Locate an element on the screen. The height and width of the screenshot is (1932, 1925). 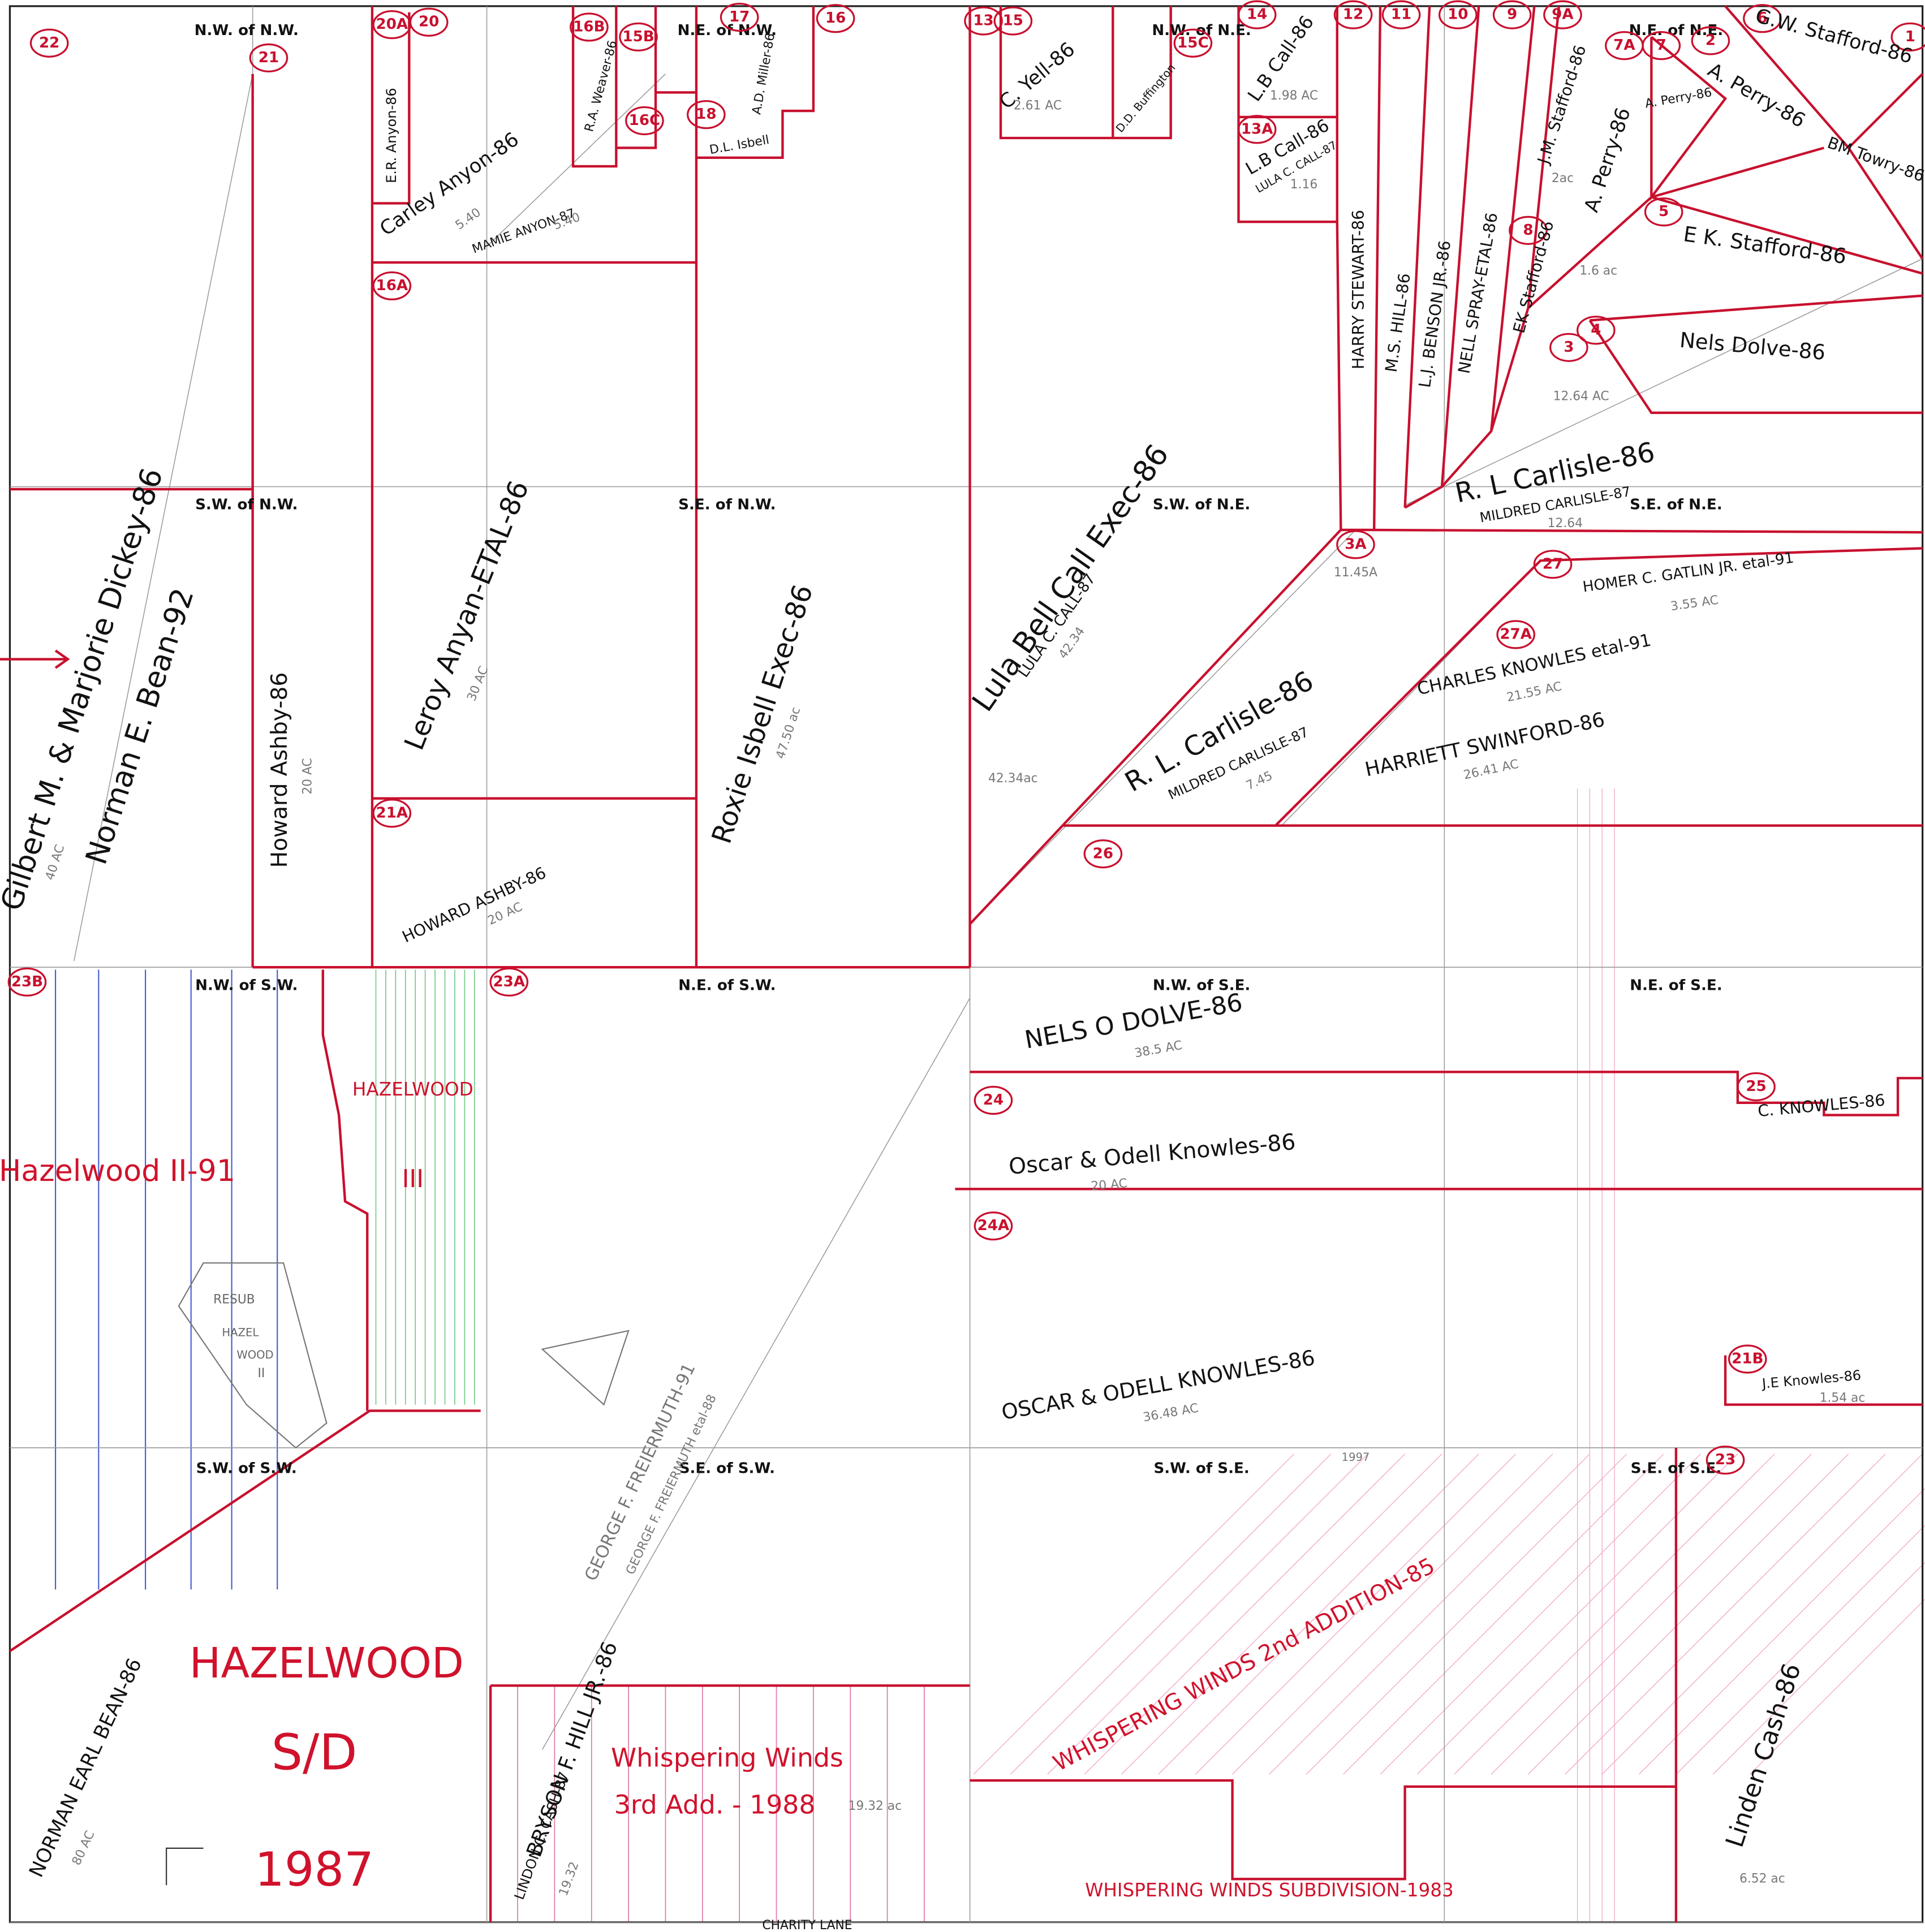
acreage: 2ac is located at coordinates (1563, 178).